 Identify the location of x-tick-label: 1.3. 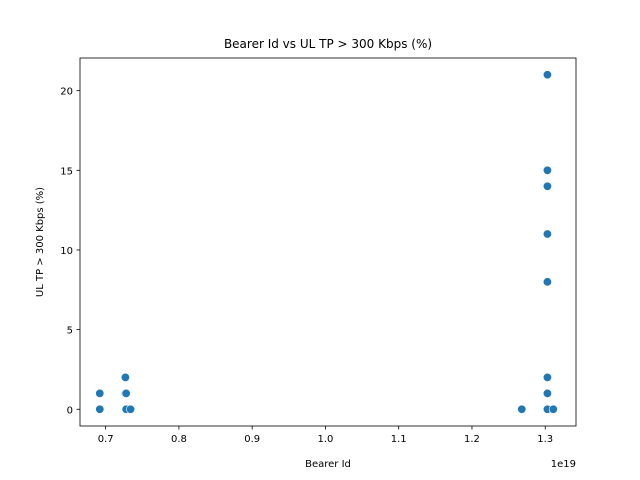
(545, 439).